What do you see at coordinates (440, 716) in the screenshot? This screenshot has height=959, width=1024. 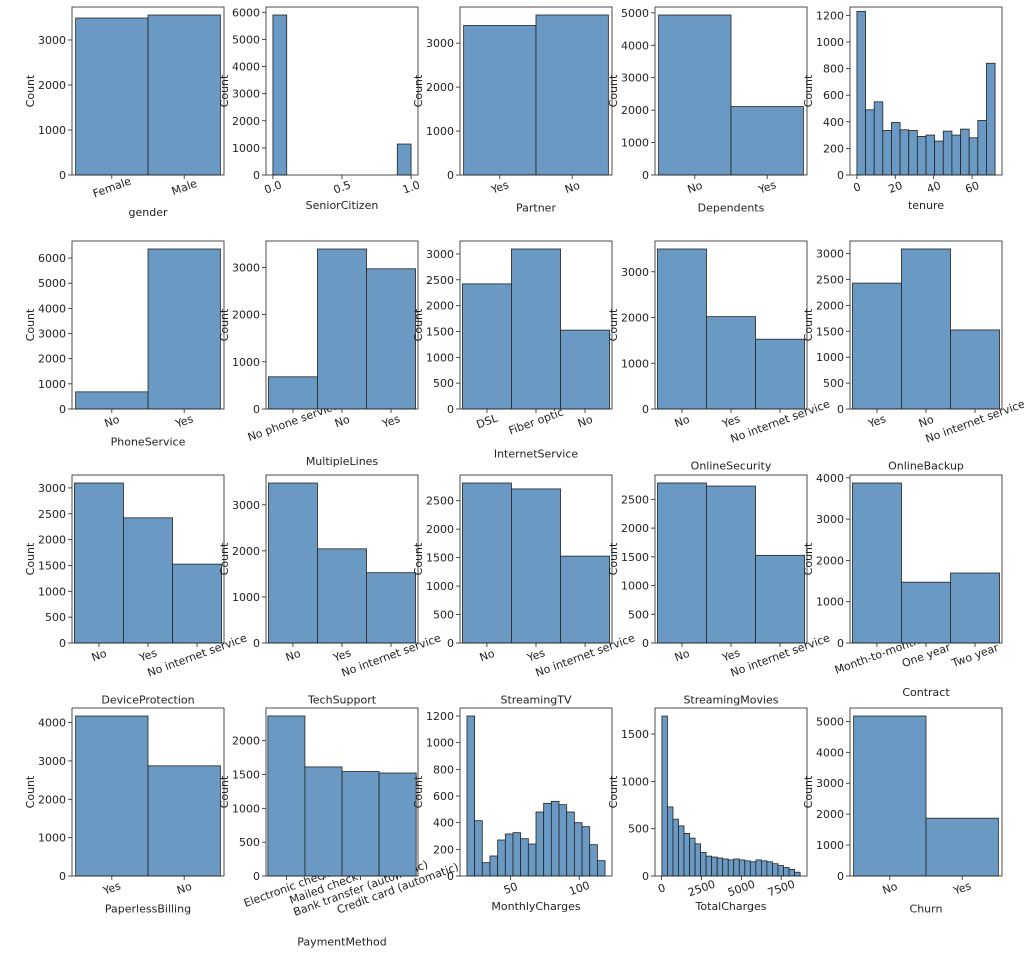 I see `y-tick-label: 1200` at bounding box center [440, 716].